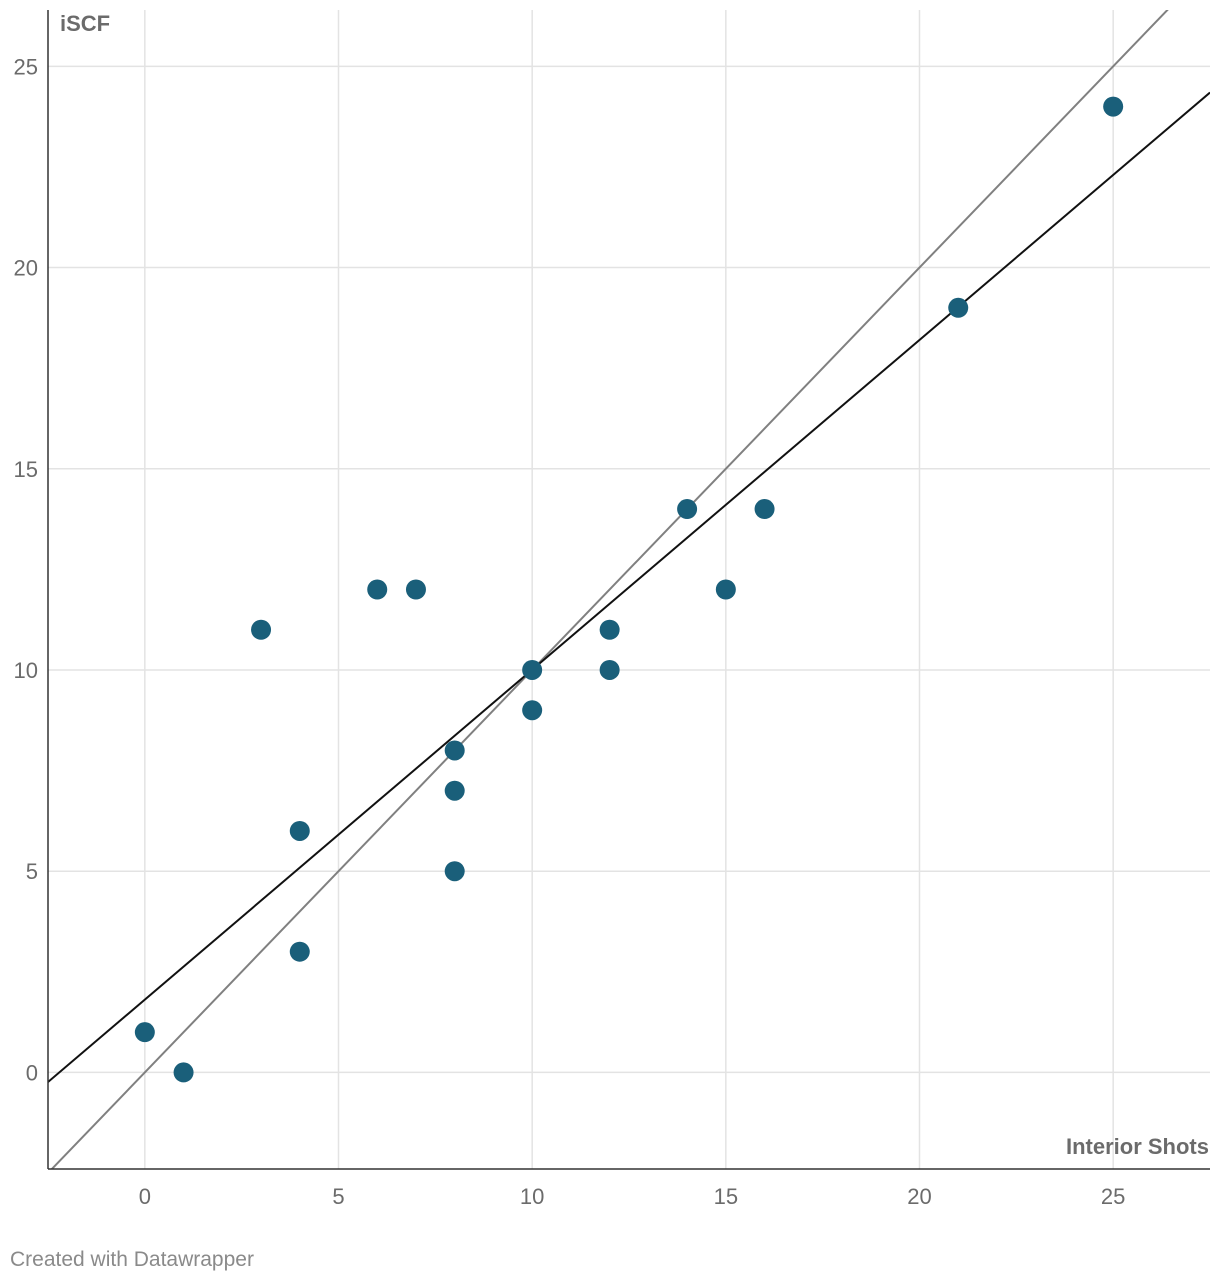  I want to click on y-tick-label: 10, so click(26, 670).